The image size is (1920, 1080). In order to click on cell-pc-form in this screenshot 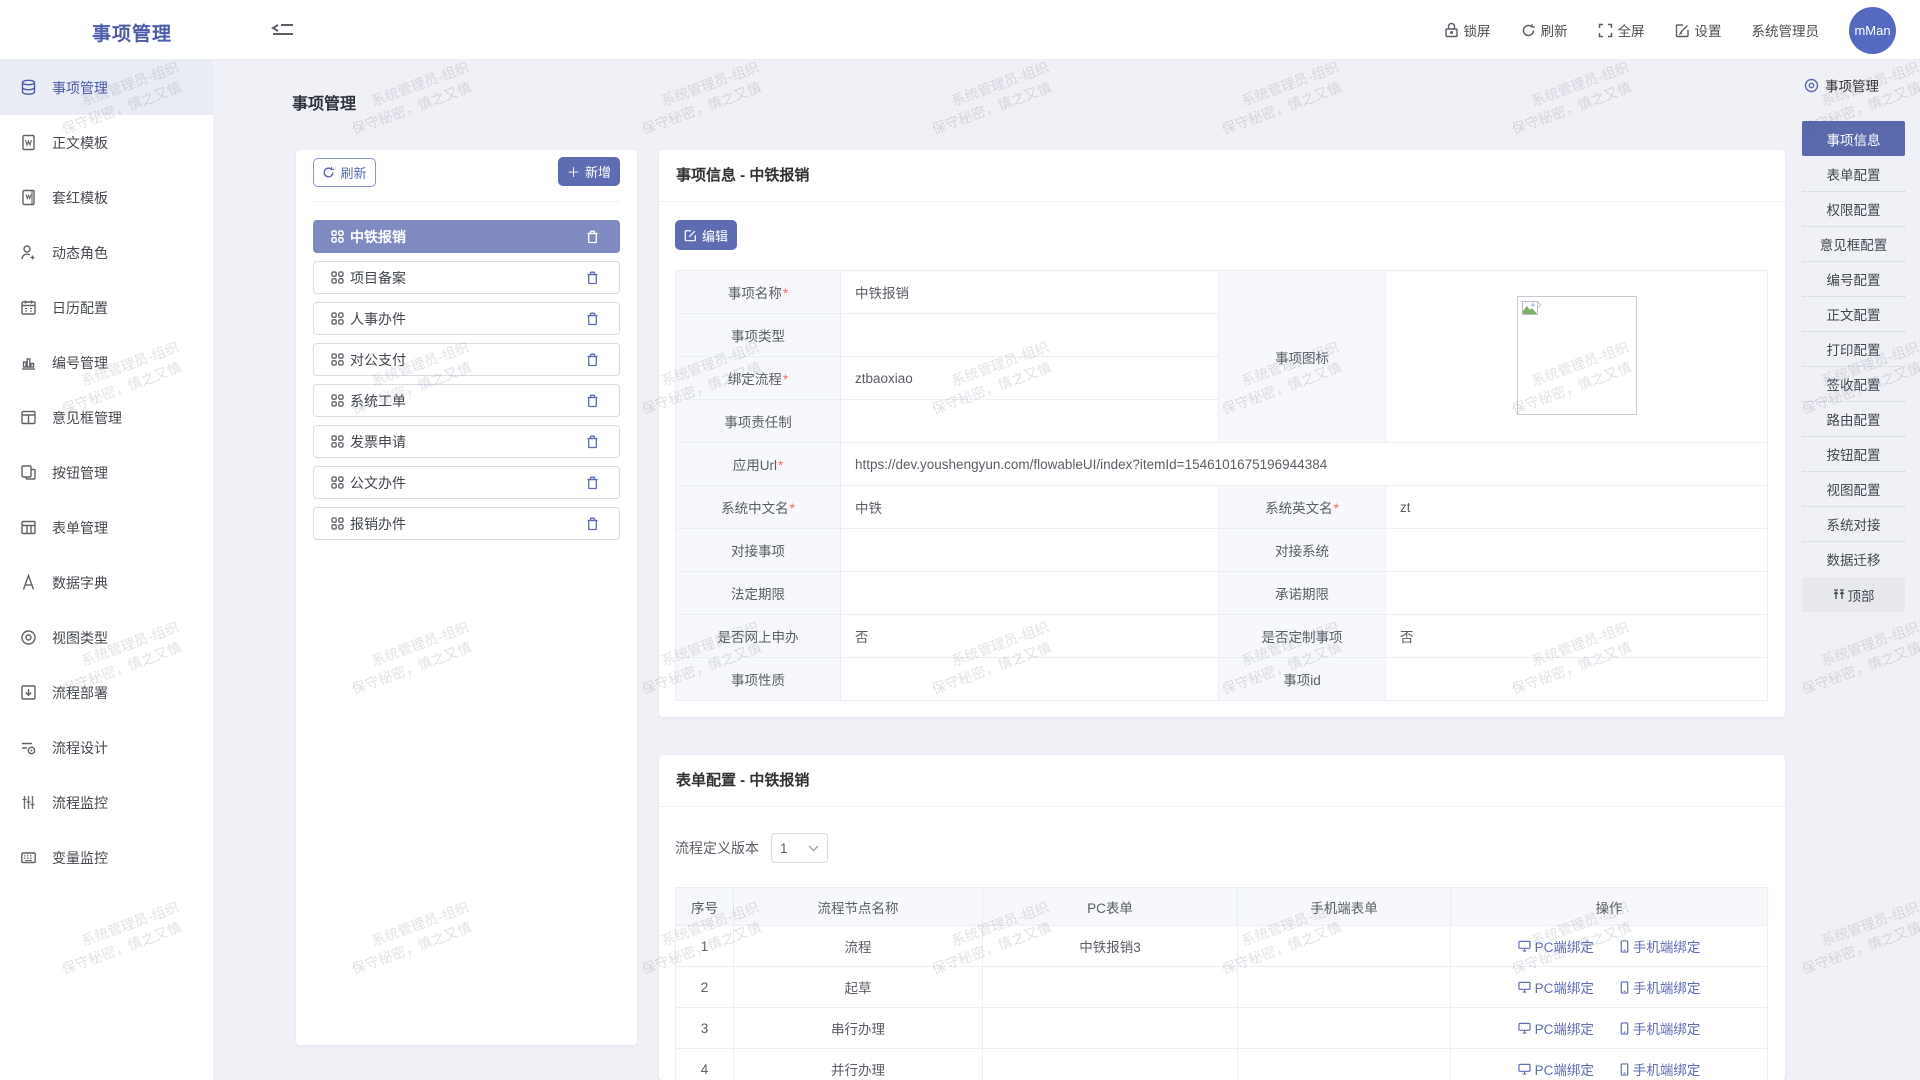, I will do `click(1110, 1028)`.